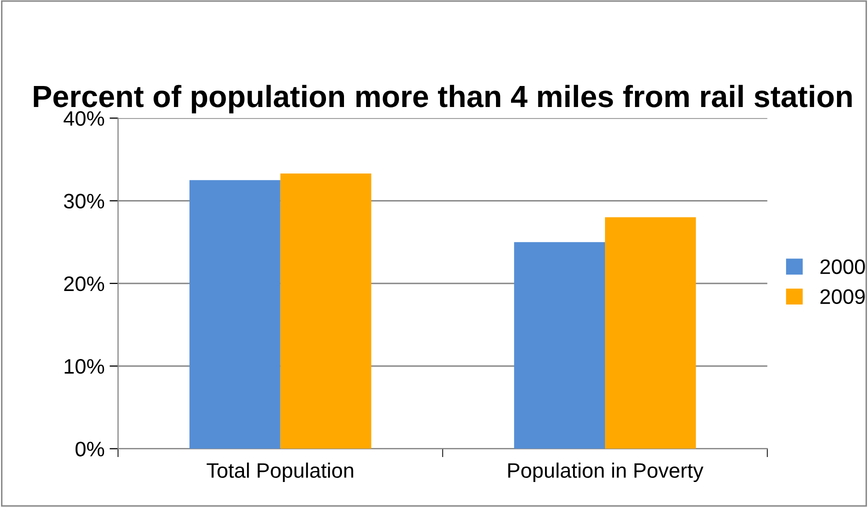 This screenshot has width=868, height=507. What do you see at coordinates (84, 201) in the screenshot?
I see `y-tick-label: 30%` at bounding box center [84, 201].